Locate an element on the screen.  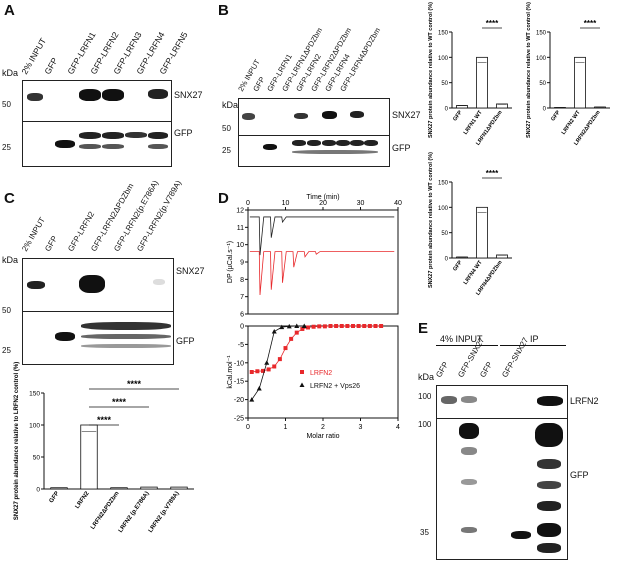
x-tick-label: 40 is located at coordinates (398, 203).